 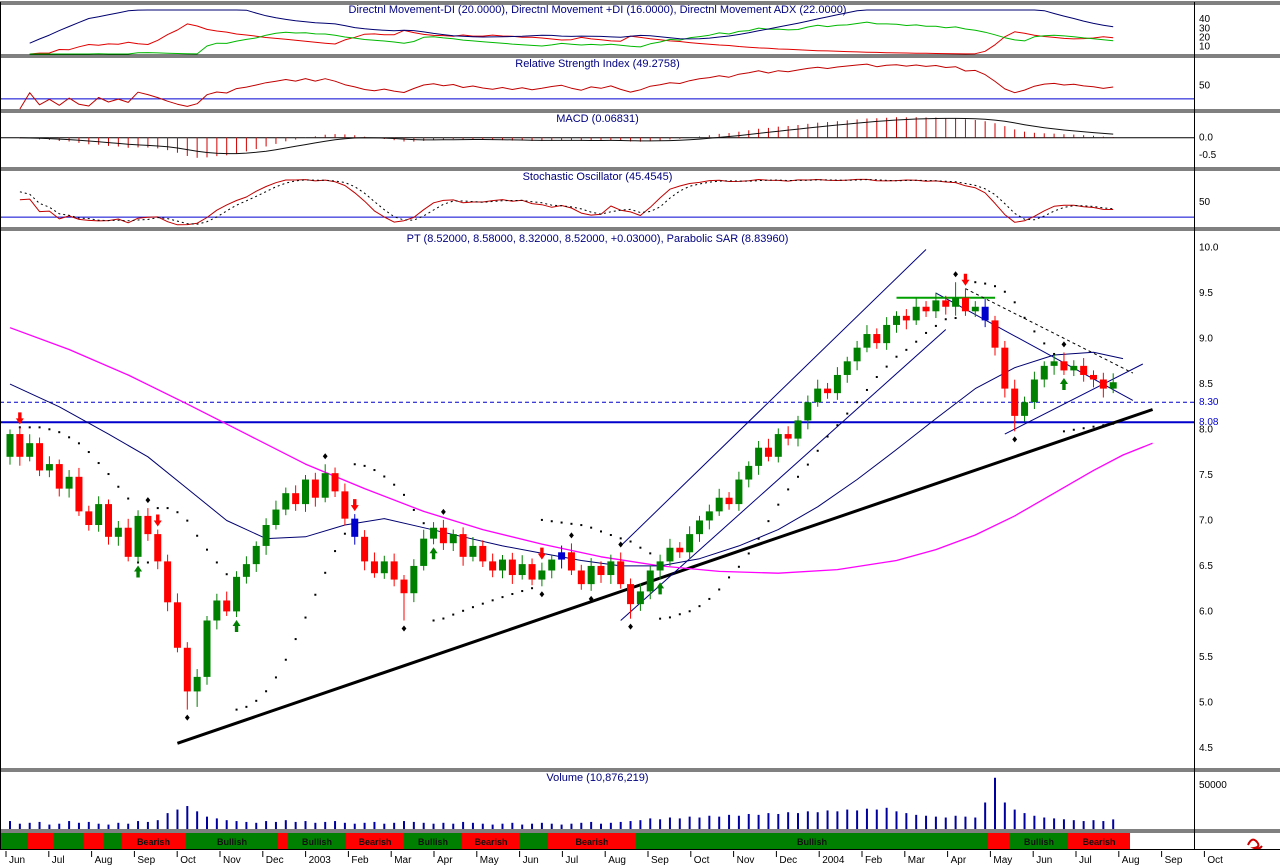 What do you see at coordinates (1206, 430) in the screenshot?
I see `svg-text: 8.0` at bounding box center [1206, 430].